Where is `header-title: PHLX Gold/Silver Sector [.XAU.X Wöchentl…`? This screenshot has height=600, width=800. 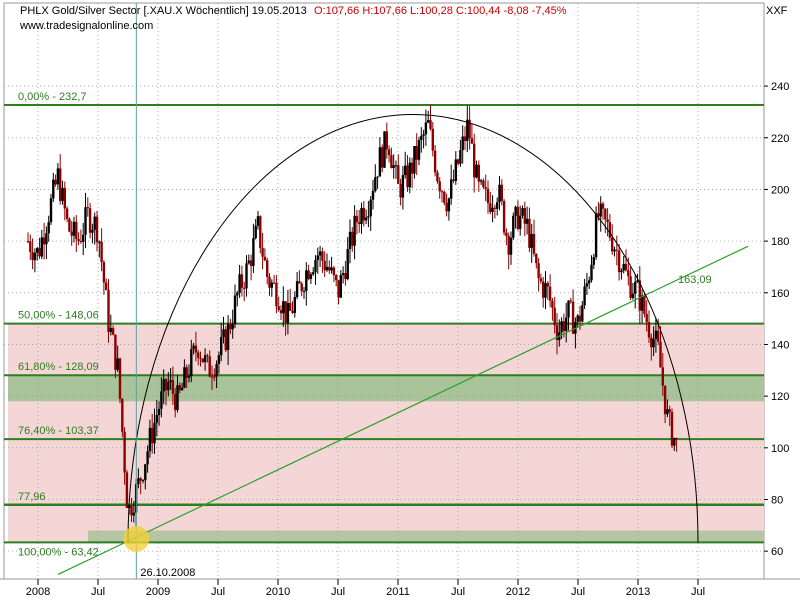
header-title: PHLX Gold/Silver Sector [.XAU.X Wöchentl… is located at coordinates (163, 11).